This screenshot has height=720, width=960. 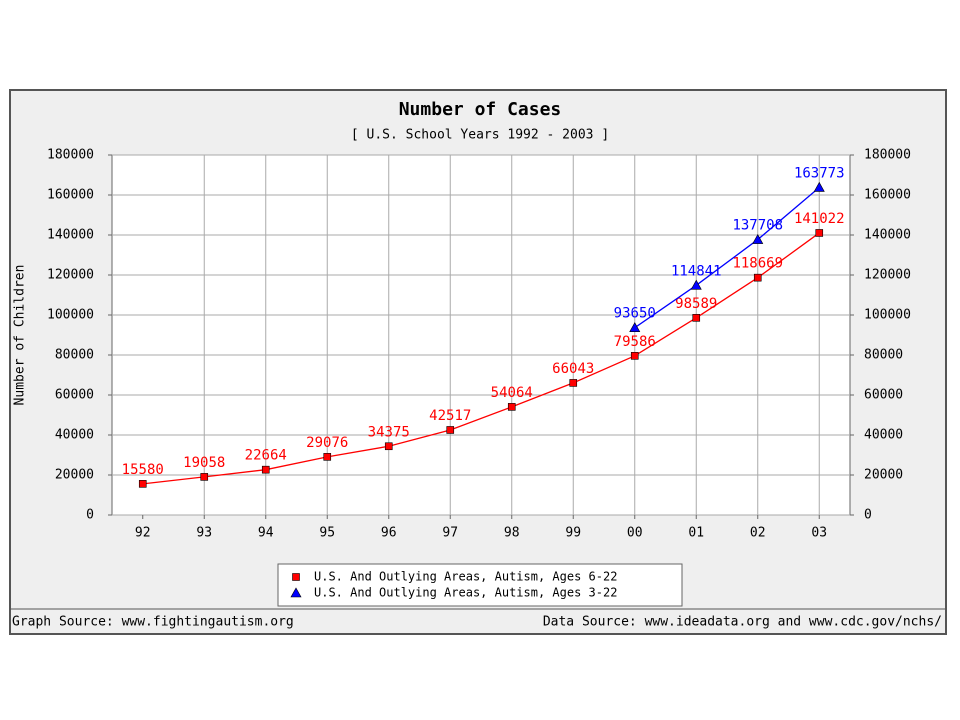 What do you see at coordinates (204, 533) in the screenshot?
I see `x-tick-label: 93` at bounding box center [204, 533].